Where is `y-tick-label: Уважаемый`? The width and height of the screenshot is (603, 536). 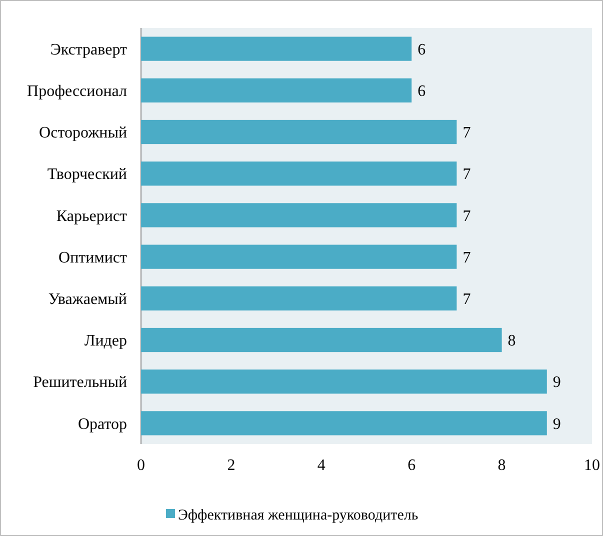
y-tick-label: Уважаемый is located at coordinates (88, 299).